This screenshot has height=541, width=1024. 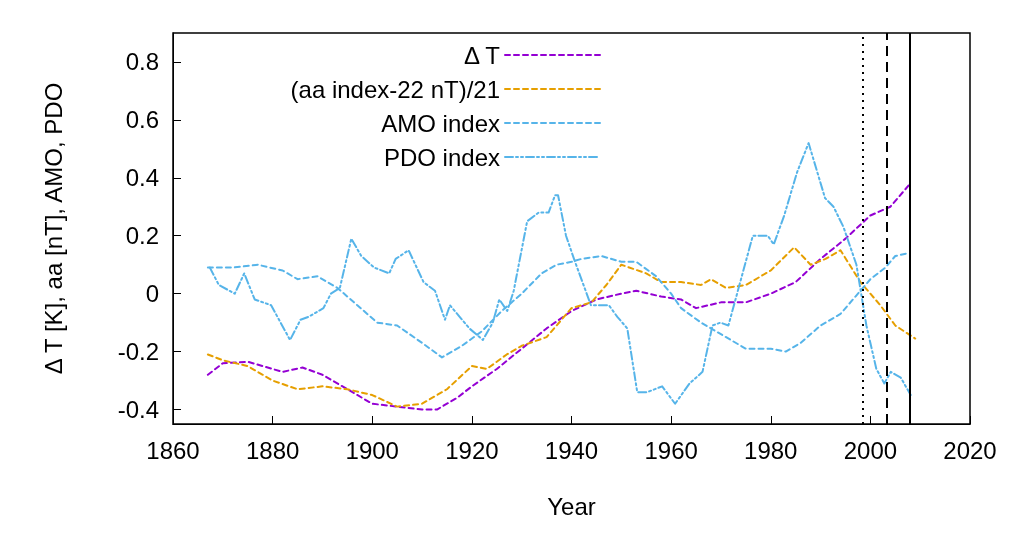 What do you see at coordinates (142, 120) in the screenshot?
I see `y-tick-label: 0.6` at bounding box center [142, 120].